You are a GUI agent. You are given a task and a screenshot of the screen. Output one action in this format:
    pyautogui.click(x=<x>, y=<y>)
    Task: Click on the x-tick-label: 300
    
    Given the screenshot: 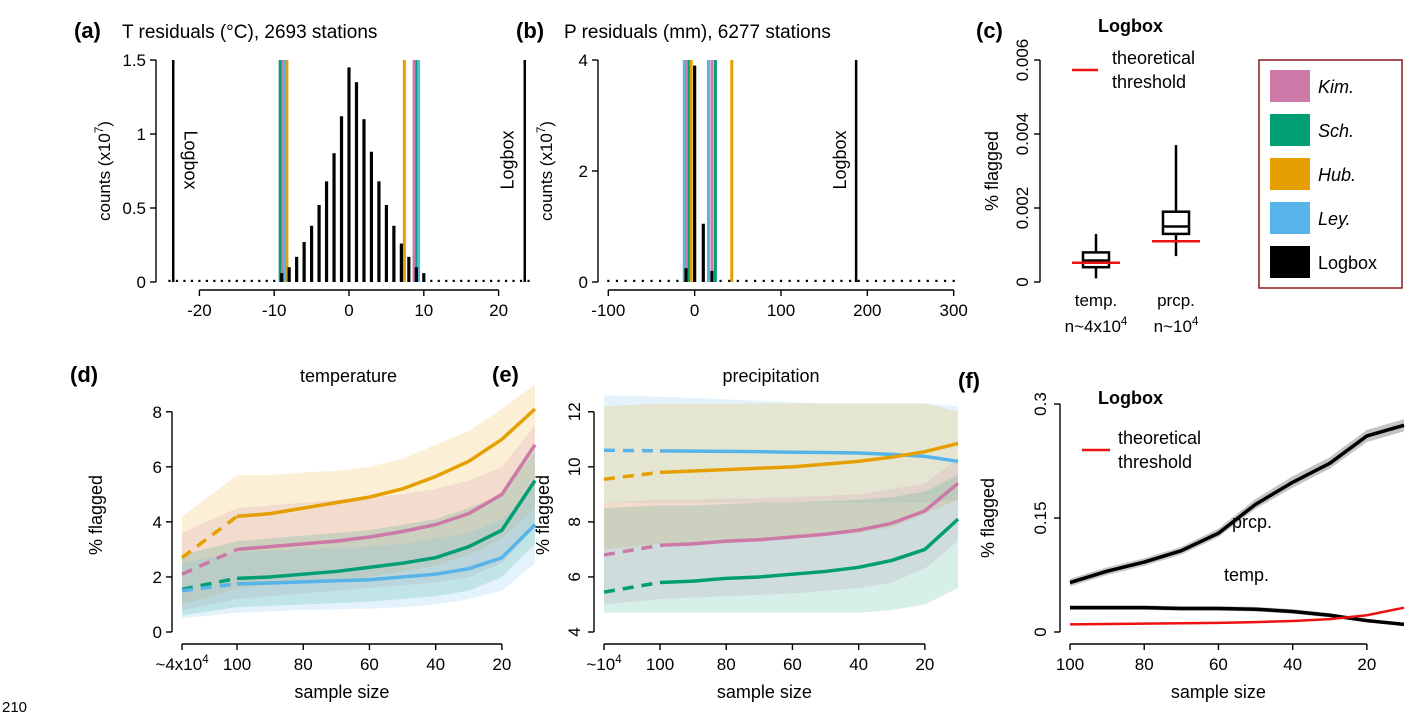 What is the action you would take?
    pyautogui.click(x=953, y=310)
    